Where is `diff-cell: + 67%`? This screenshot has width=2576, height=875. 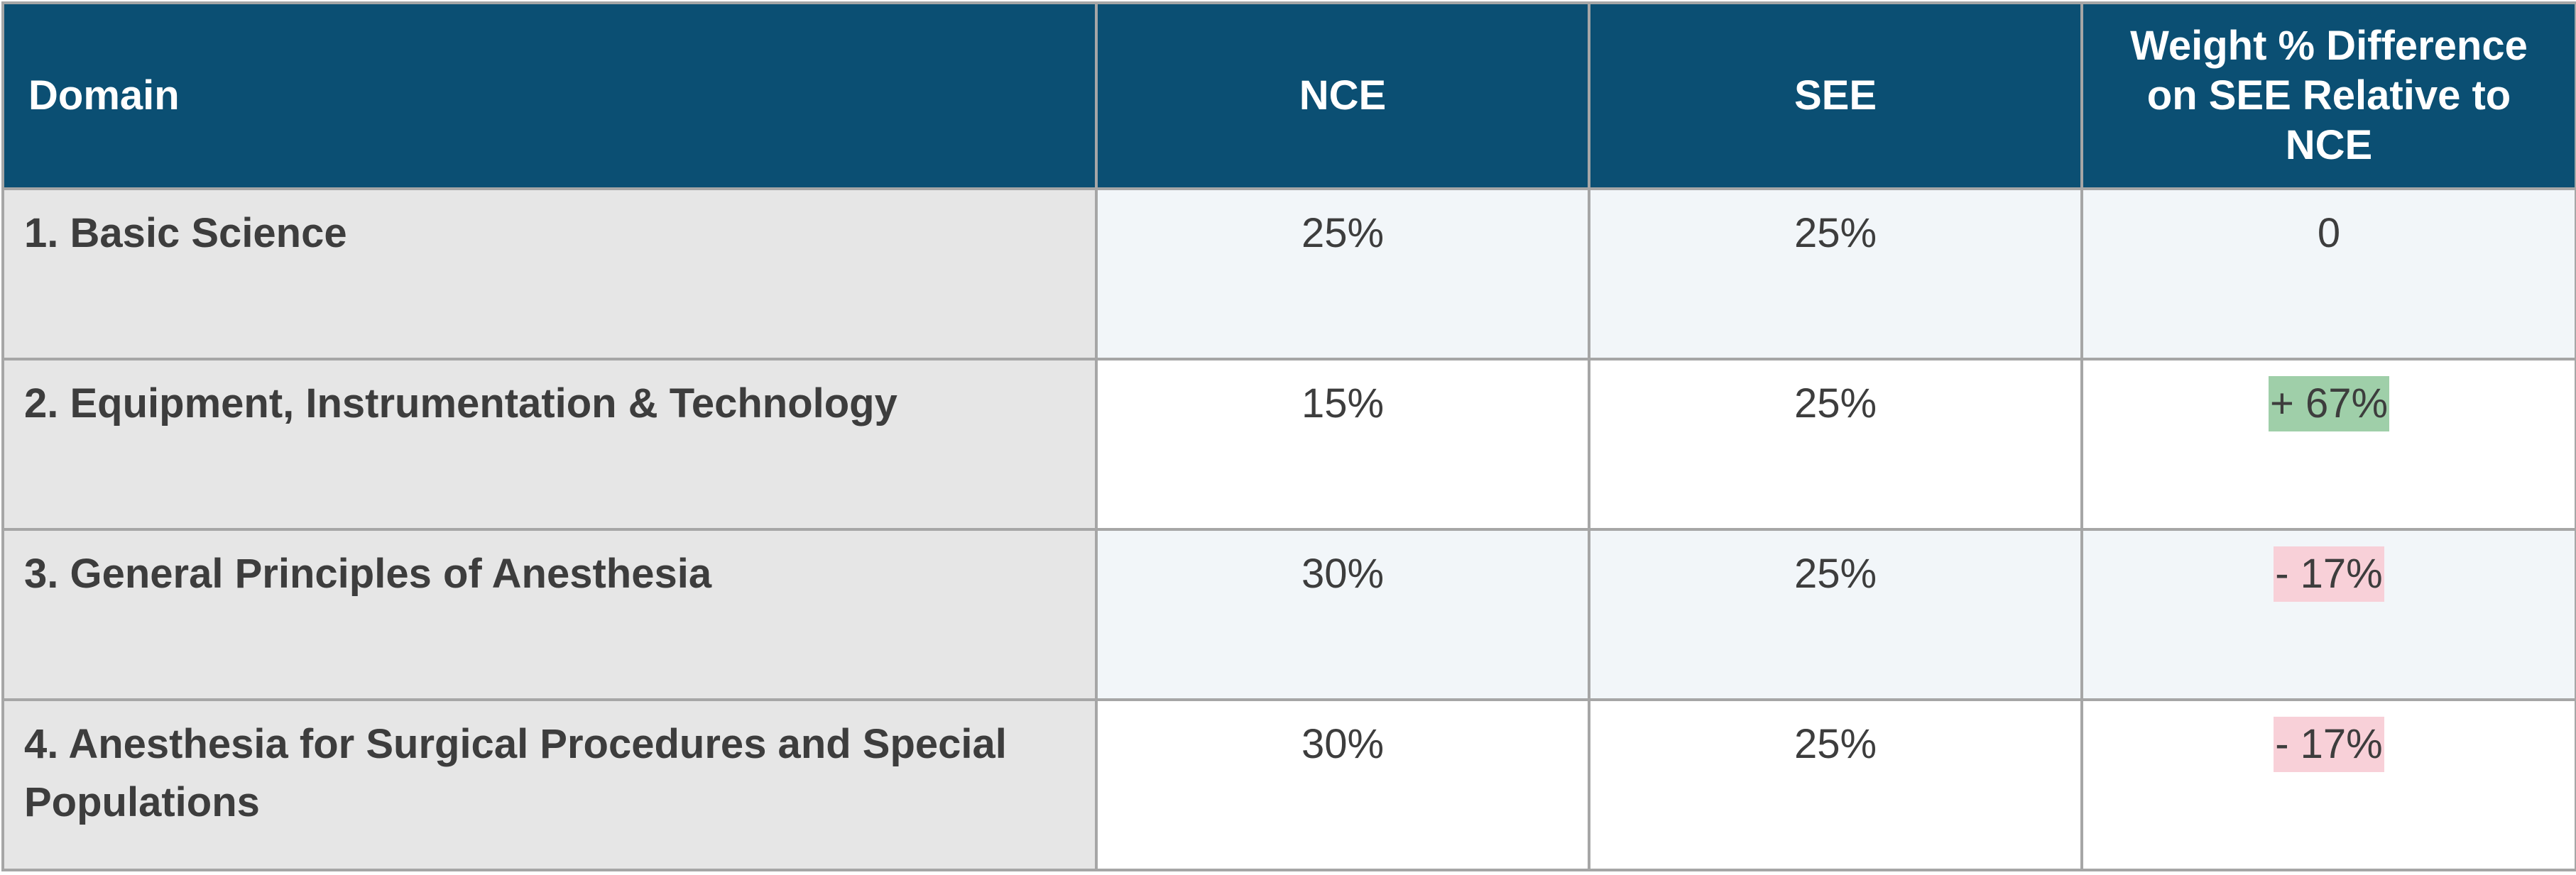 diff-cell: + 67% is located at coordinates (2328, 444).